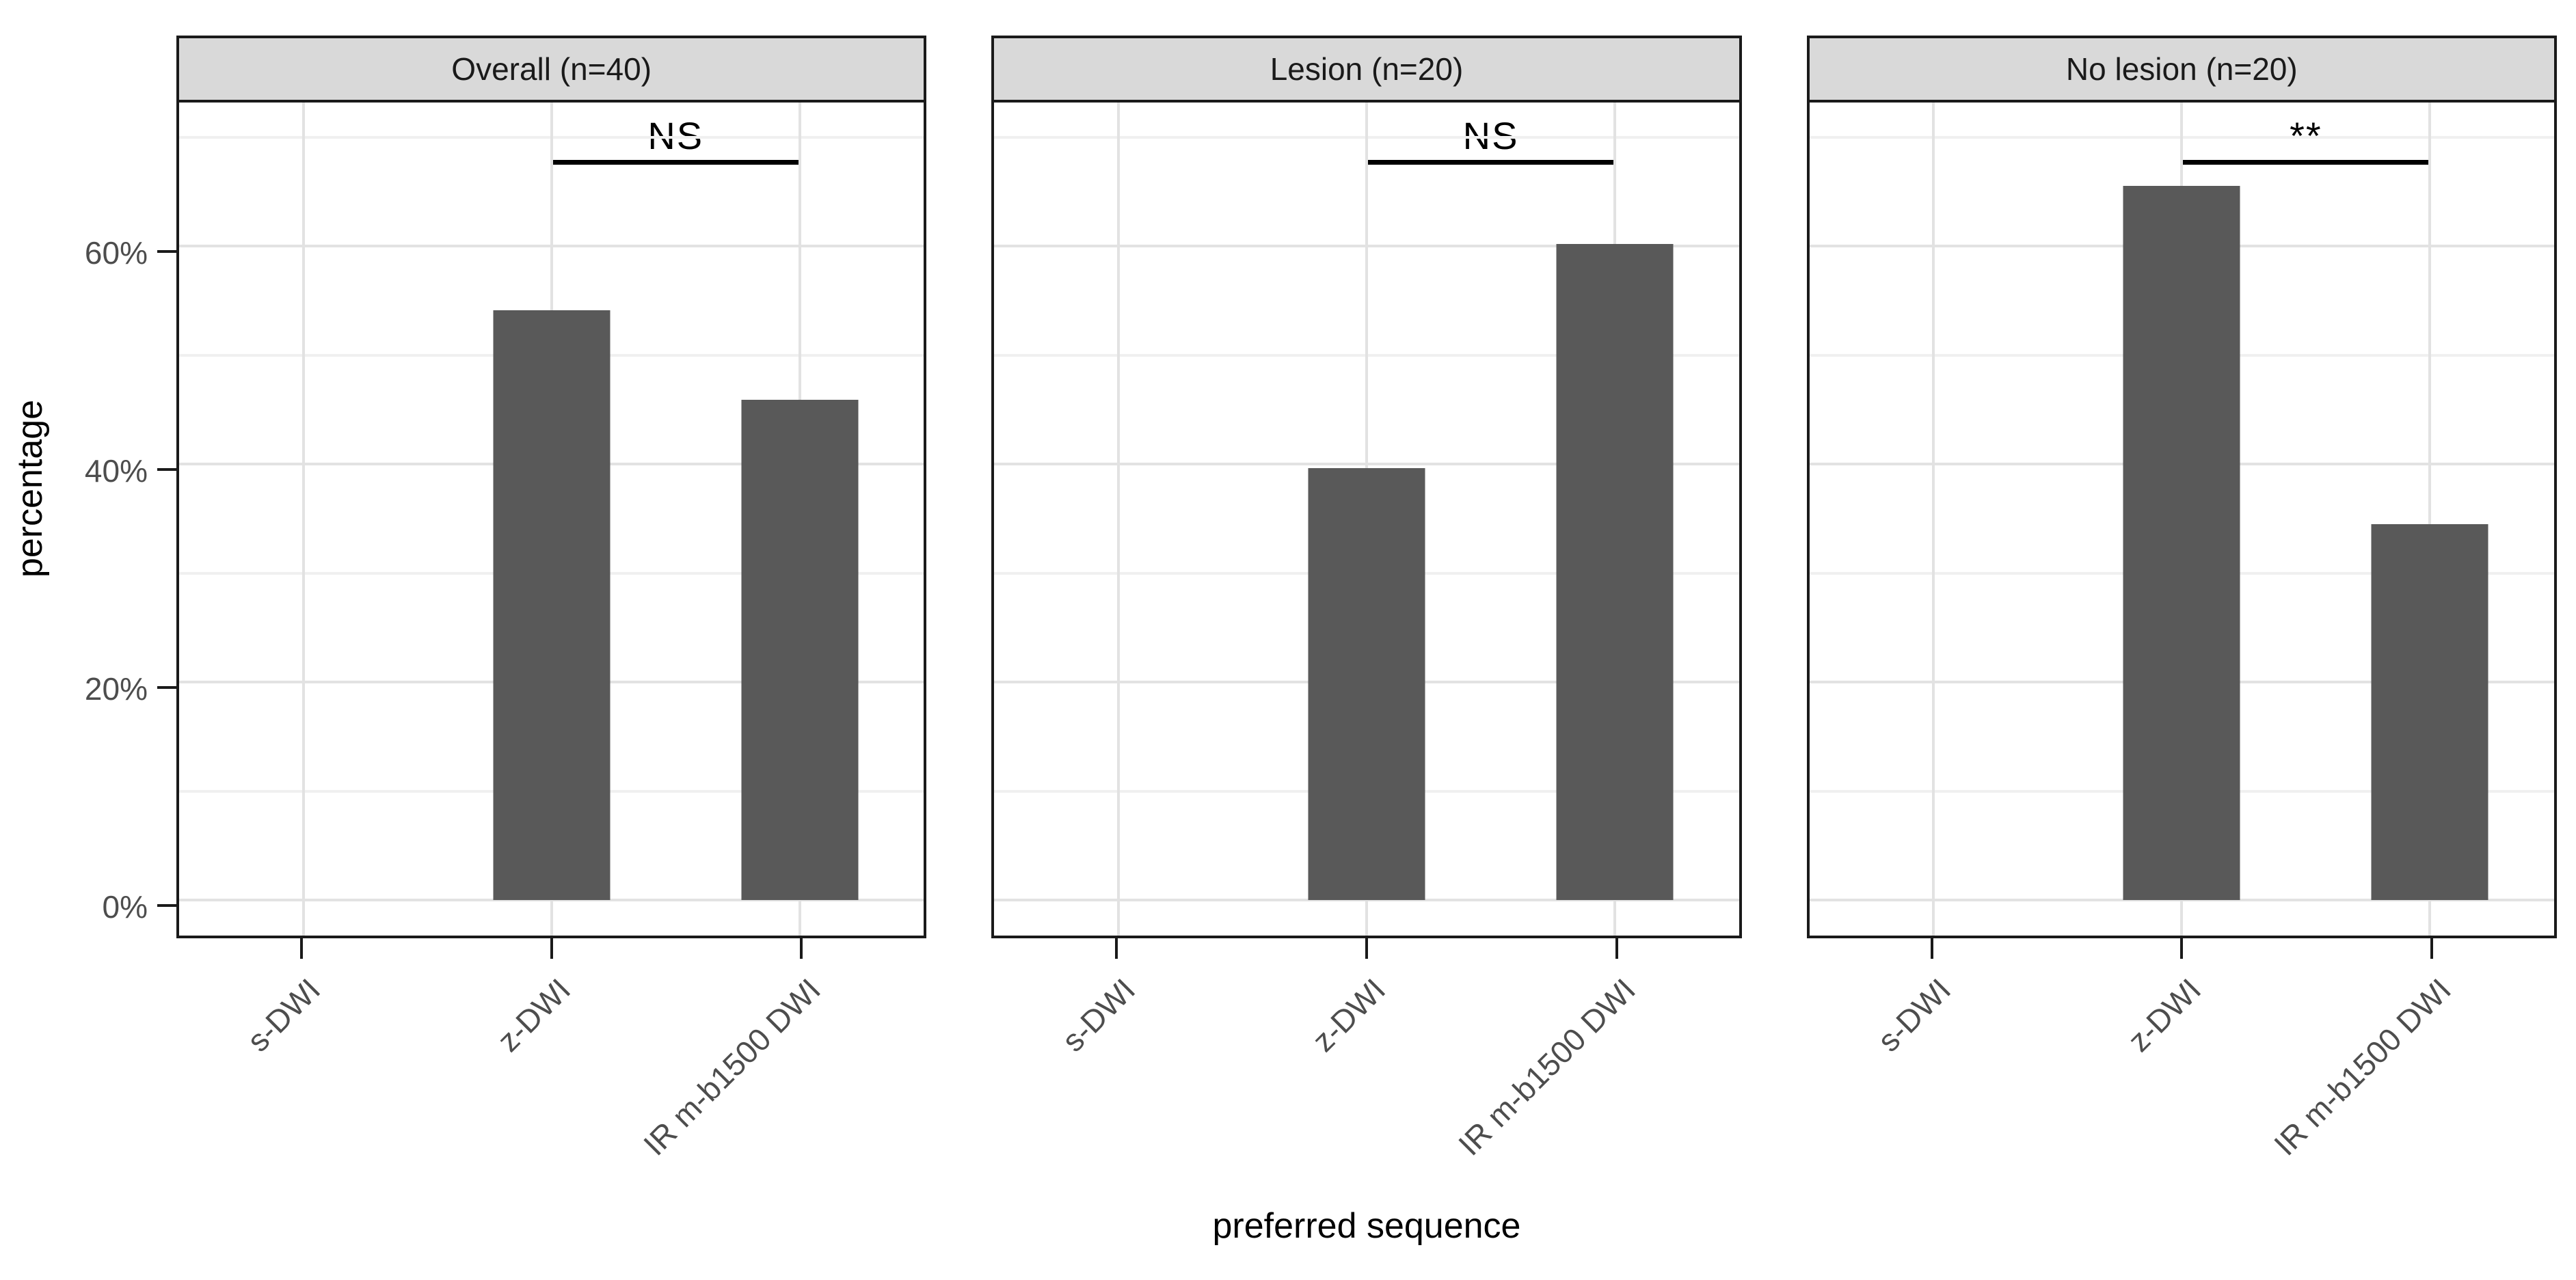  Describe the element at coordinates (116, 471) in the screenshot. I see `y-tick-label: 40%` at that location.